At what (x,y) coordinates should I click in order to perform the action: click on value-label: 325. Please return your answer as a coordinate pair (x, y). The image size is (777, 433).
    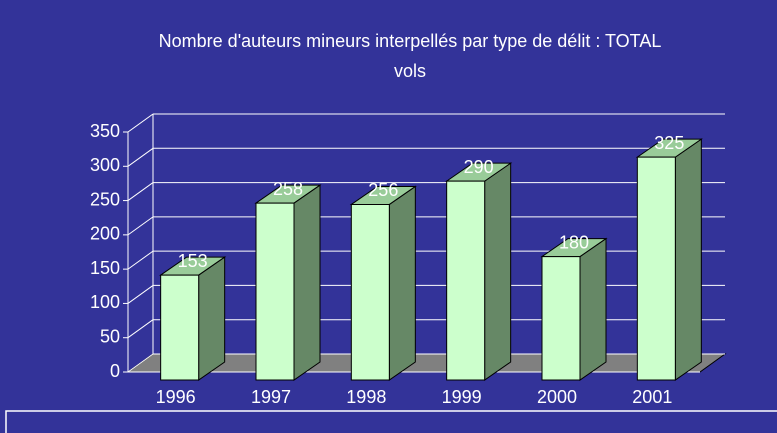
    Looking at the image, I should click on (669, 143).